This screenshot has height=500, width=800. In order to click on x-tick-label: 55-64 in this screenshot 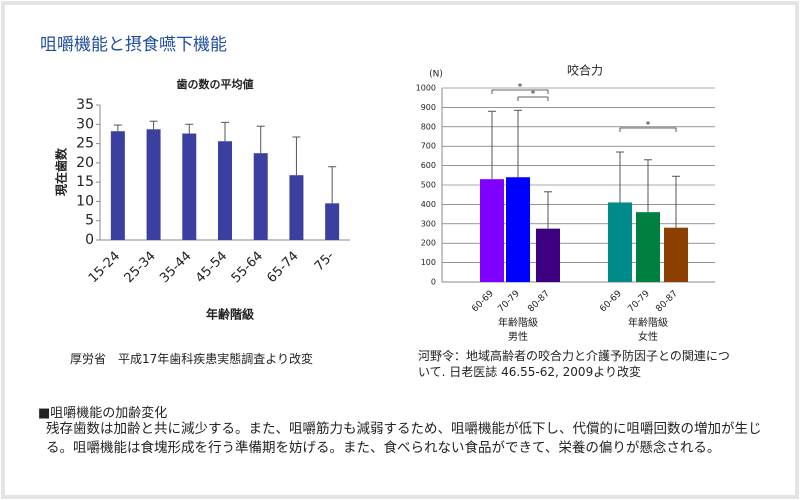, I will do `click(247, 267)`.